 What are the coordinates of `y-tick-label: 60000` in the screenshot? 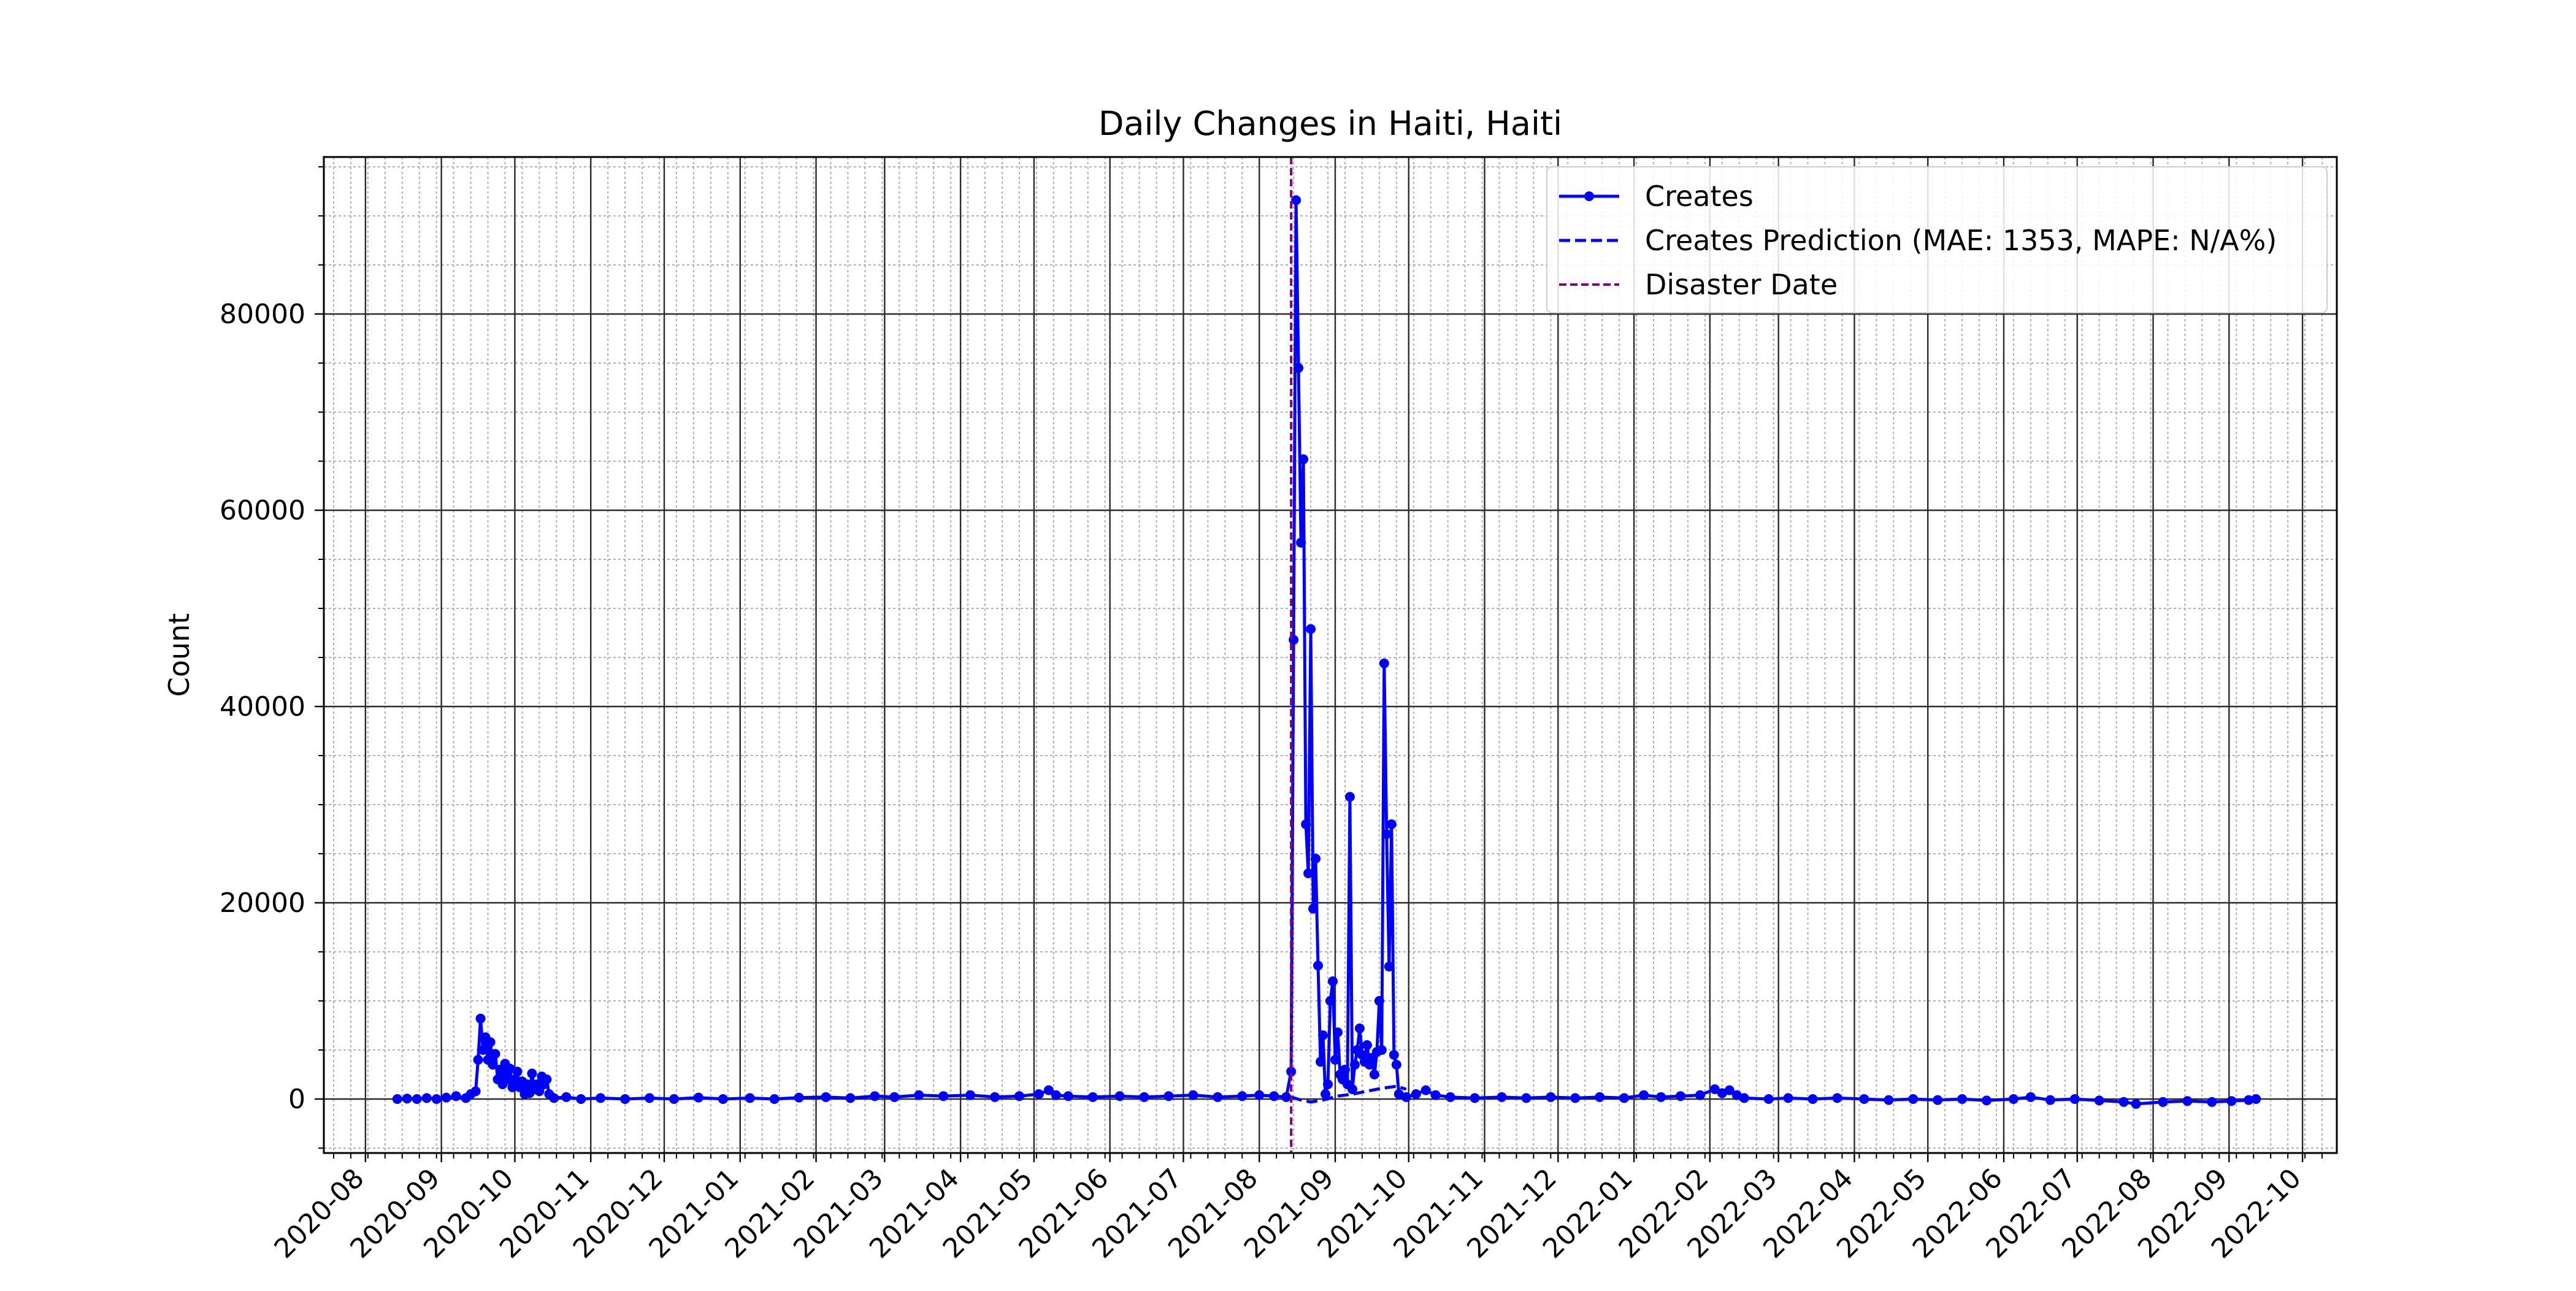 It's located at (262, 510).